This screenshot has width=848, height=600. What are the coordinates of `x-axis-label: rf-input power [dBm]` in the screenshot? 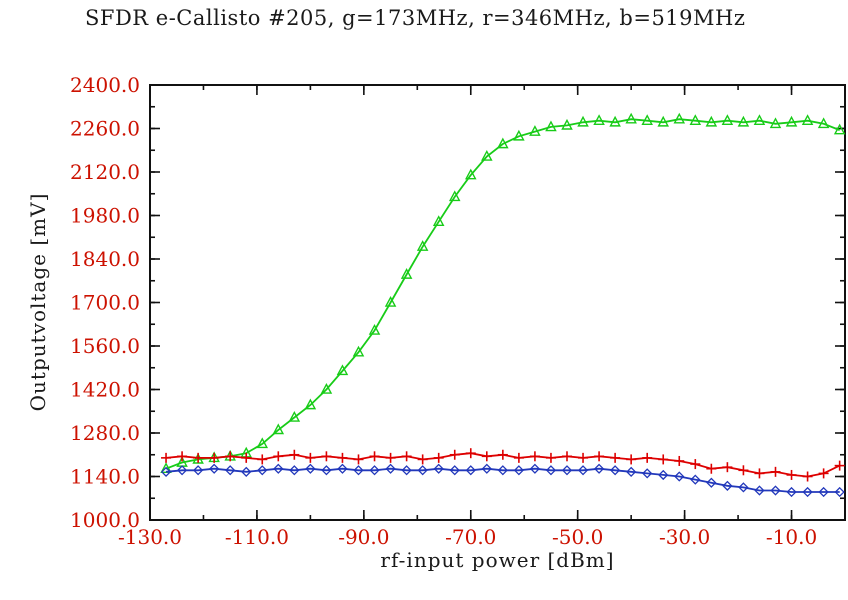 It's located at (497, 560).